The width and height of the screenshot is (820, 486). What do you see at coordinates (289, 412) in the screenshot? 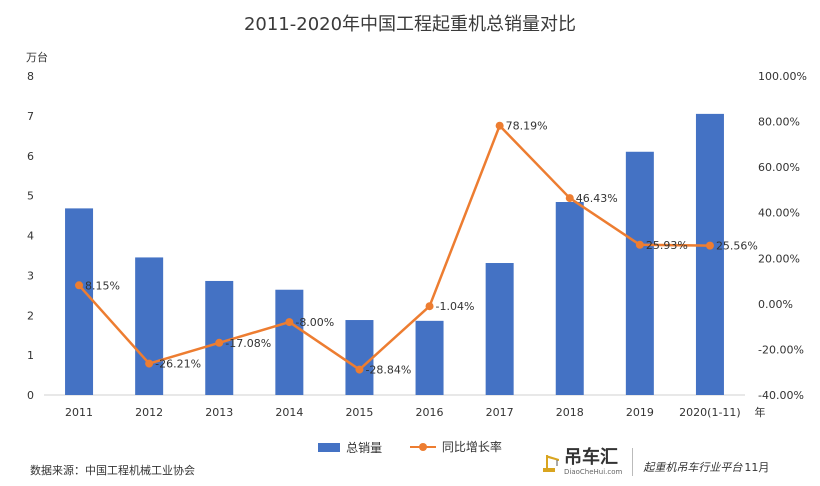
I see `x-tick-label: 2014` at bounding box center [289, 412].